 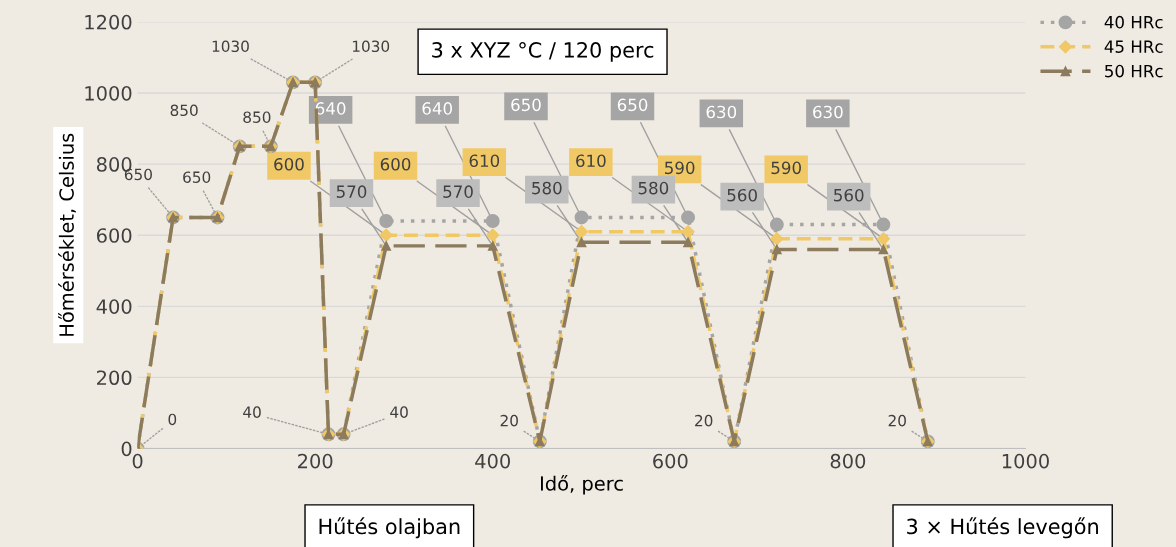 I want to click on legend-label: 50 HRc, so click(x=1134, y=71).